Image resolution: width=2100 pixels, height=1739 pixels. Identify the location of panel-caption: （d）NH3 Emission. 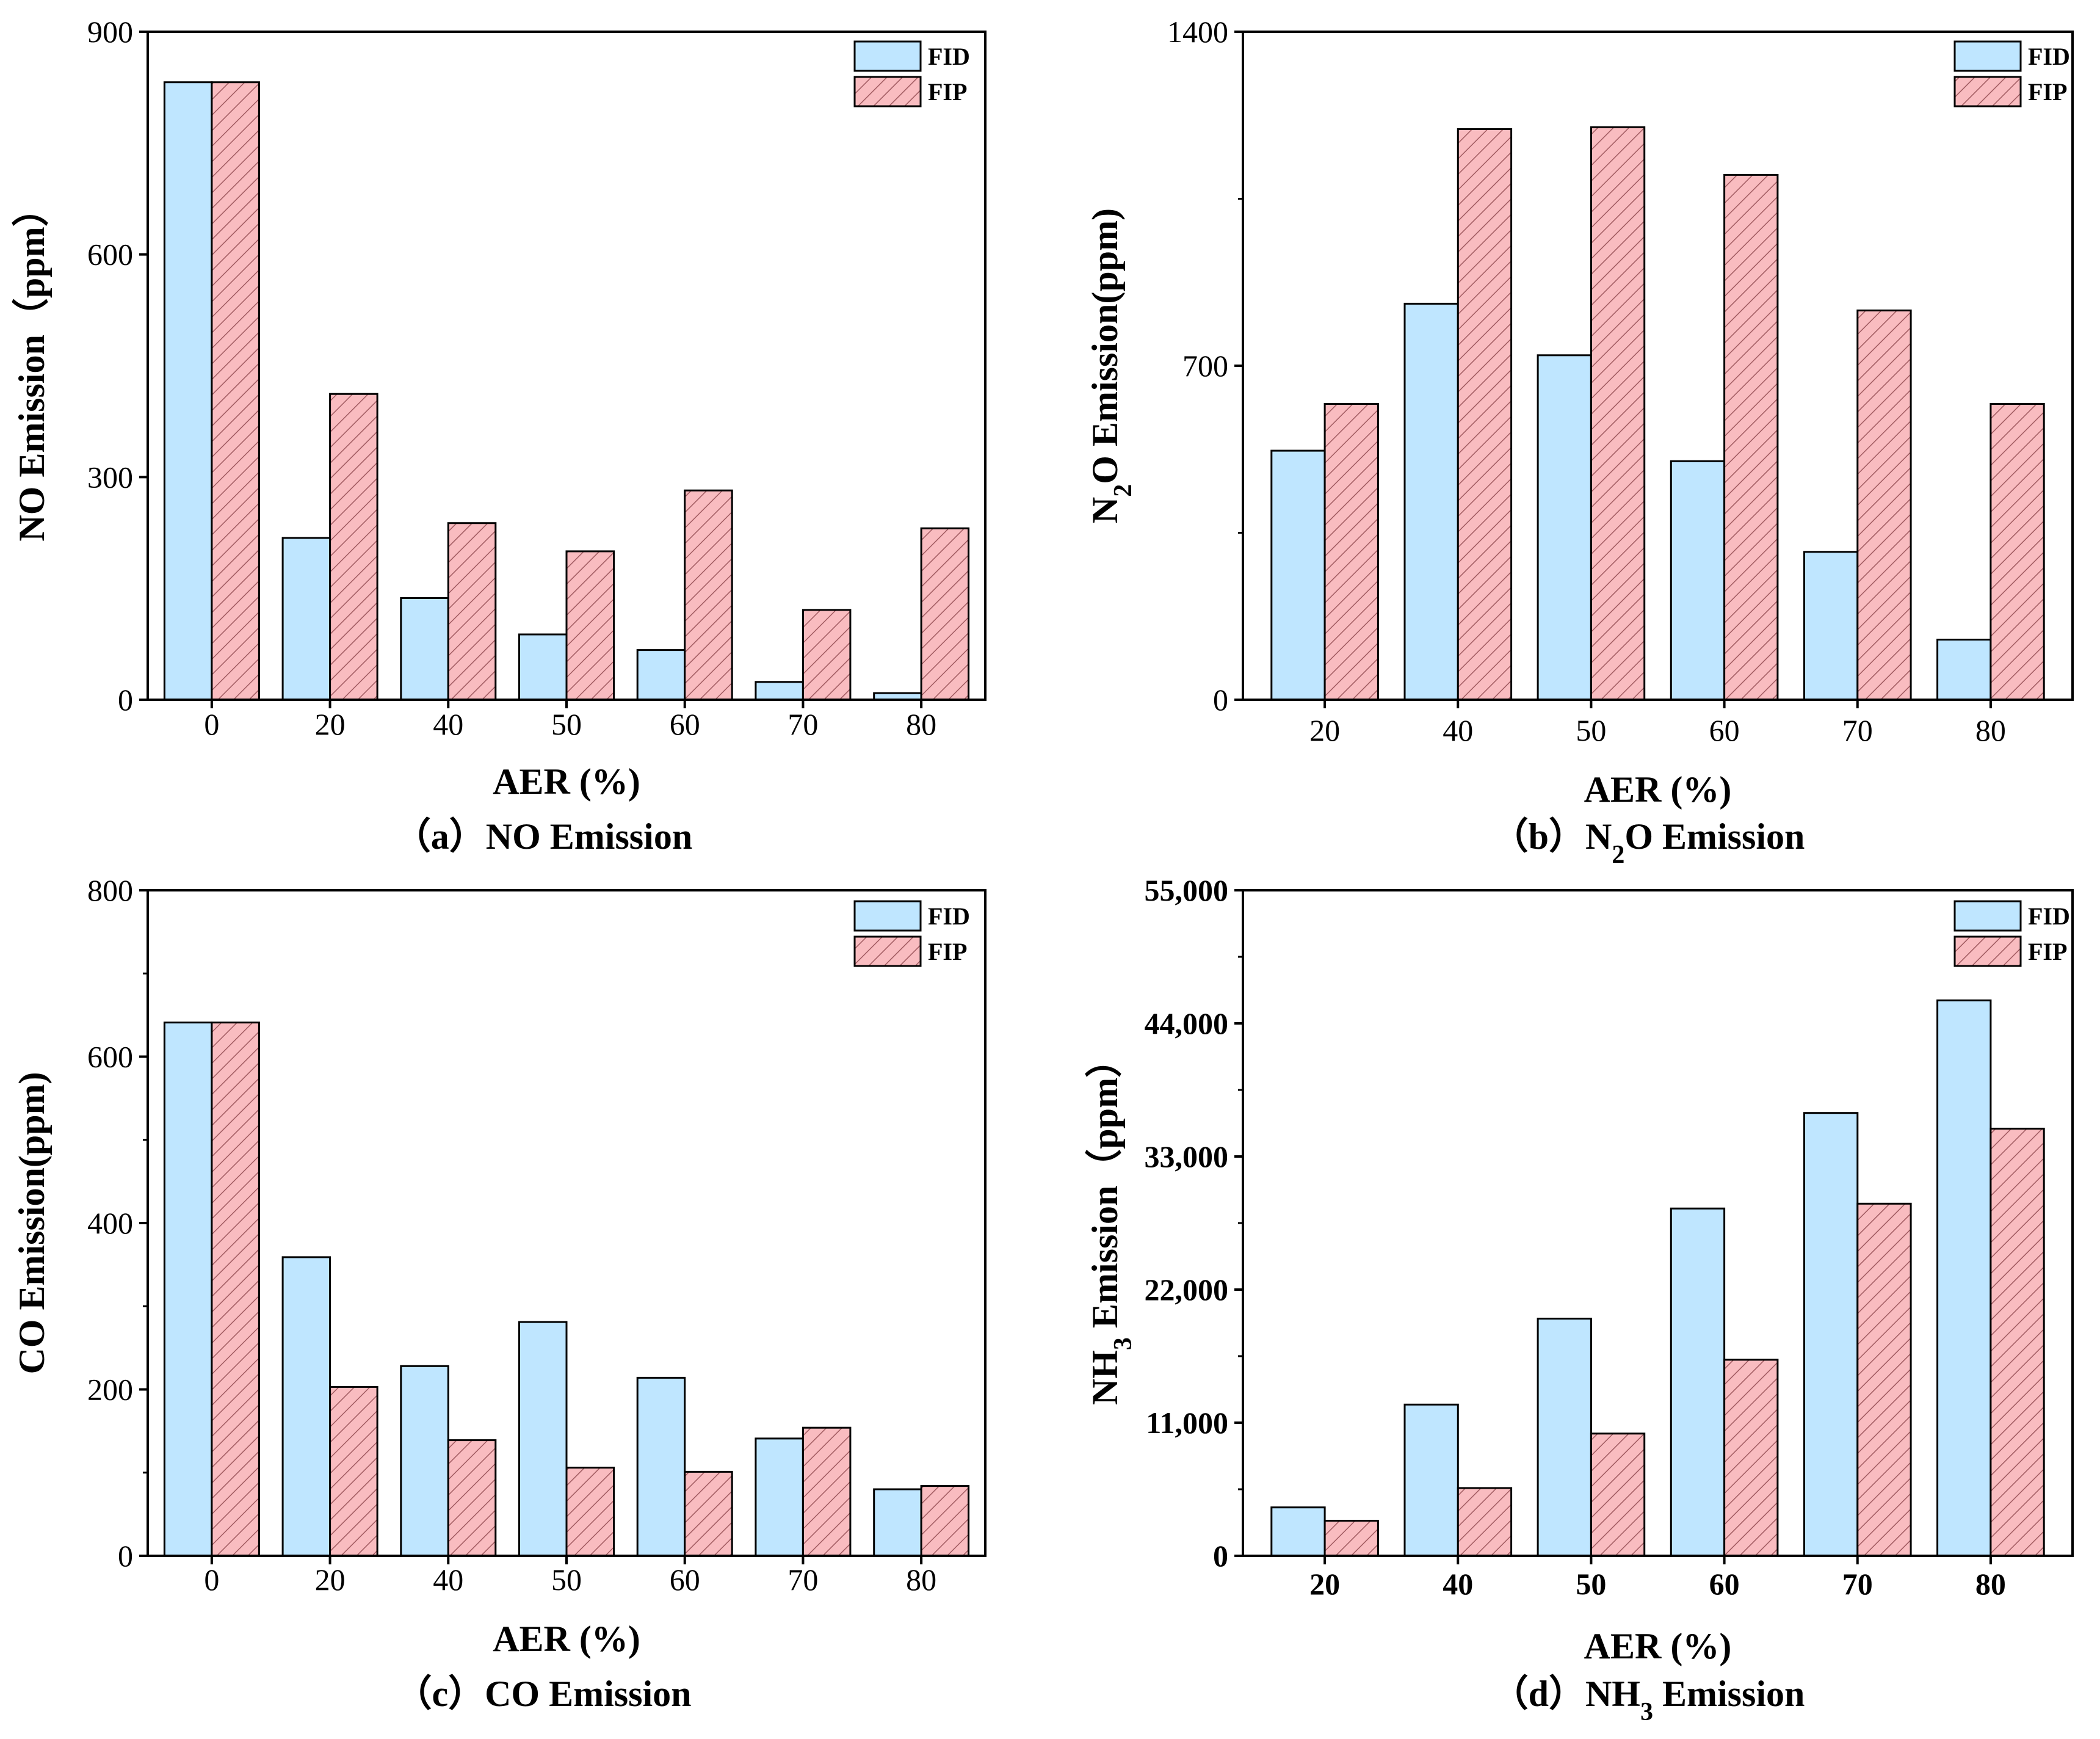
(1648, 1699).